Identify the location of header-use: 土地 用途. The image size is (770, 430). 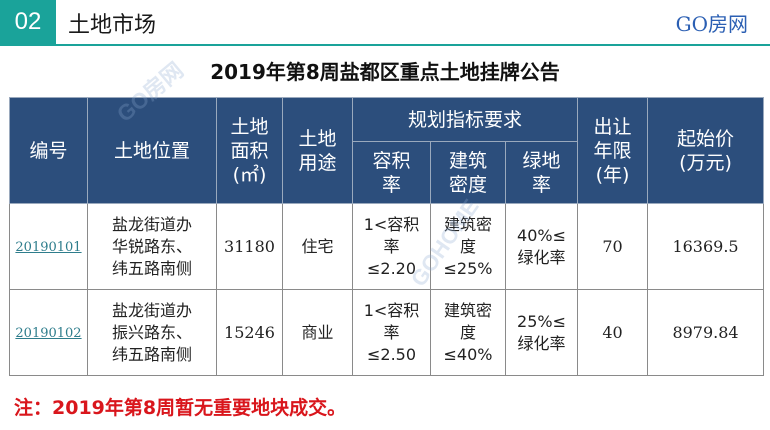
(317, 150).